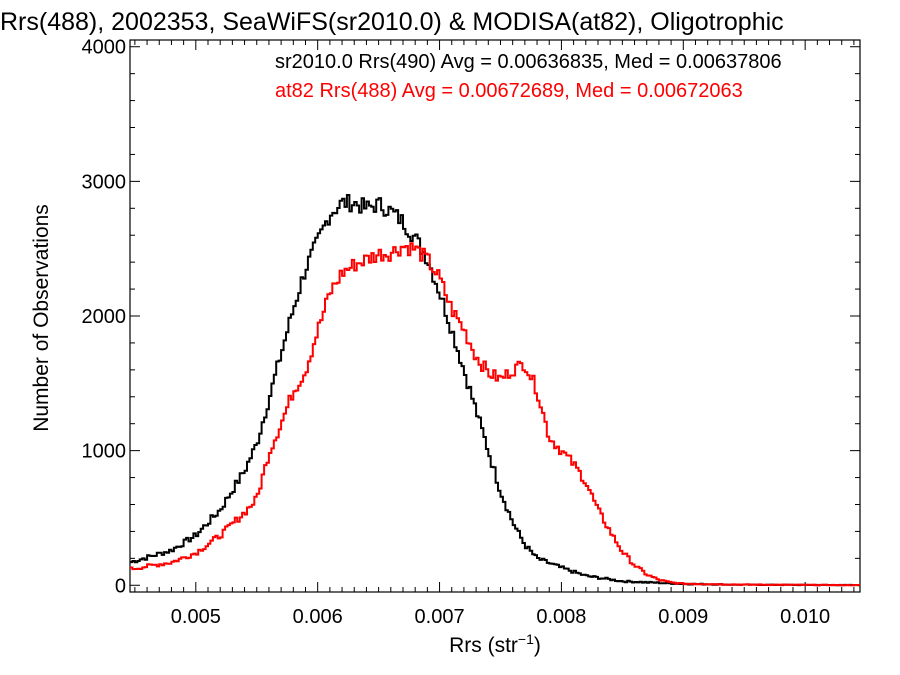  What do you see at coordinates (483, 645) in the screenshot?
I see `x-axis-label-base: Rrs (str` at bounding box center [483, 645].